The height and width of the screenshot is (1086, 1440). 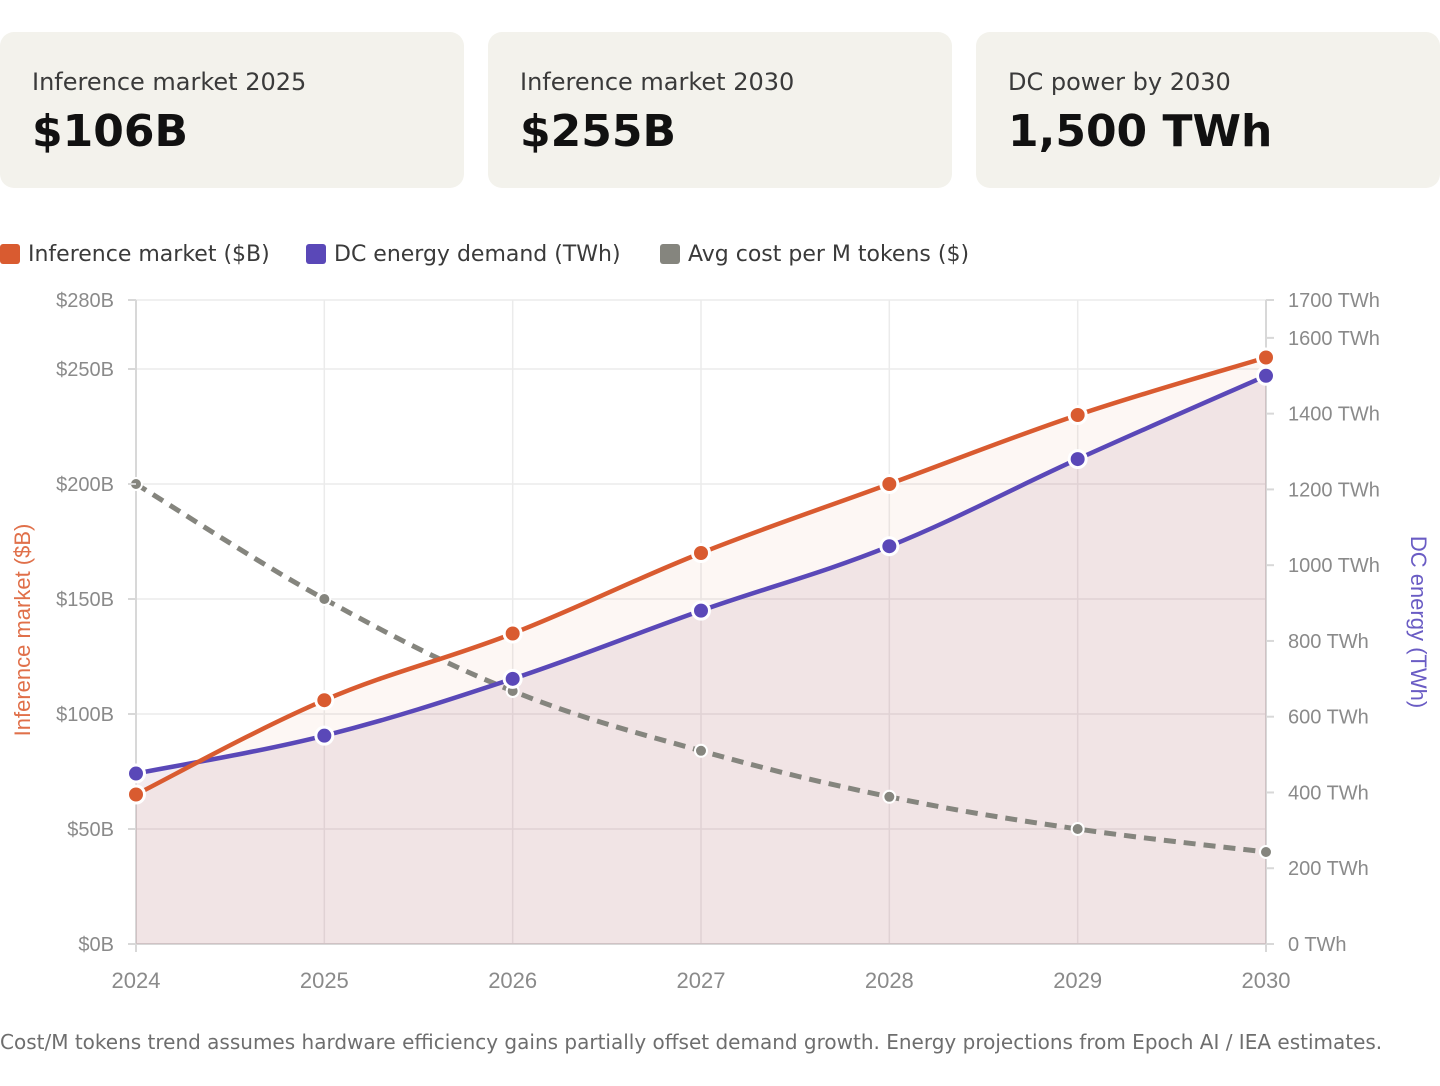 What do you see at coordinates (512, 980) in the screenshot?
I see `x-axis-tick-label: 2026` at bounding box center [512, 980].